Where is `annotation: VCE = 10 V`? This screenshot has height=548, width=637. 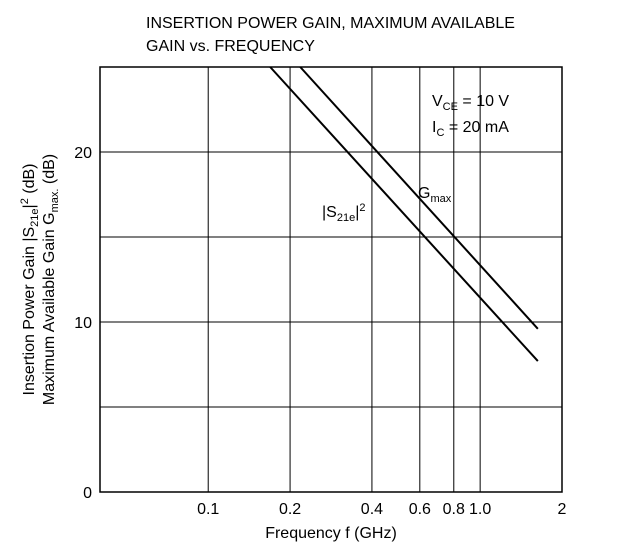 annotation: VCE = 10 V is located at coordinates (470, 103).